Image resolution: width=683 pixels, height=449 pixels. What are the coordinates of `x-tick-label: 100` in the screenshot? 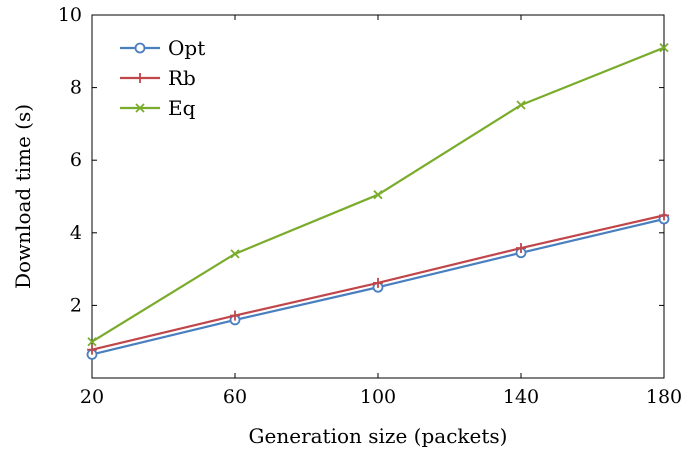 It's located at (378, 397).